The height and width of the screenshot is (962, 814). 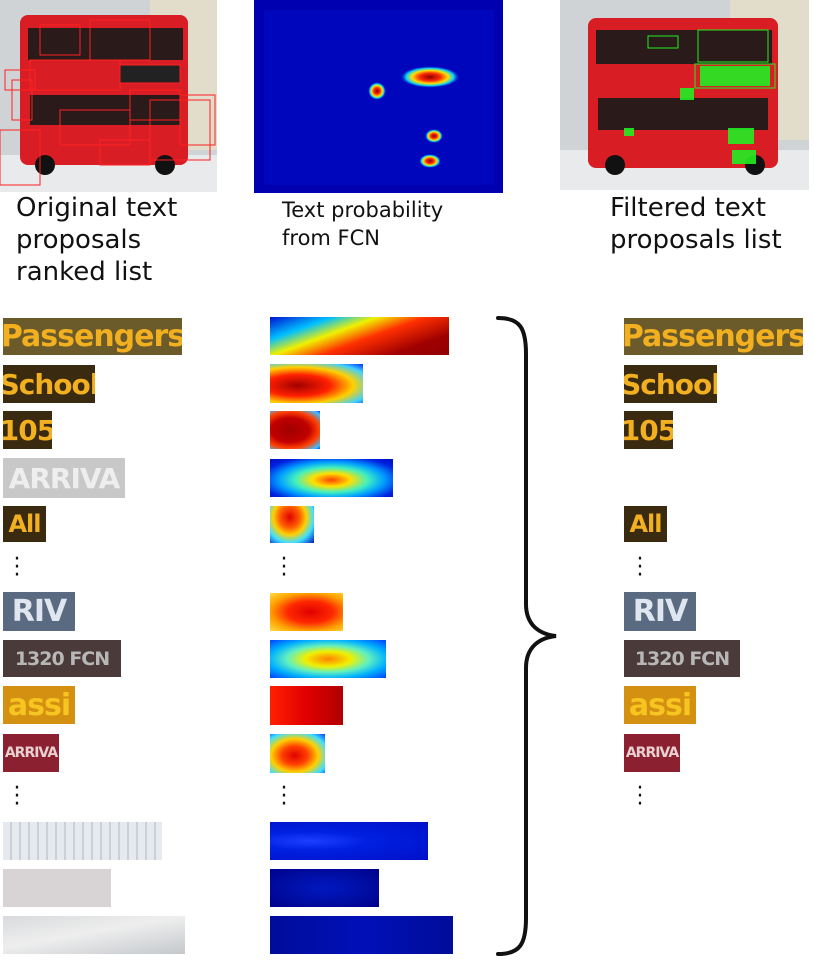 I want to click on brace-shape, so click(x=526, y=636).